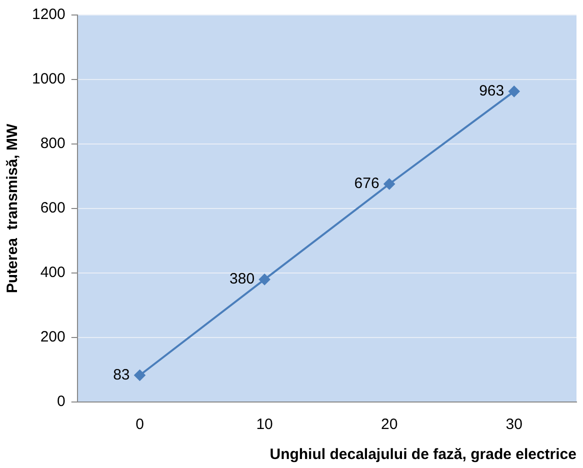 Image resolution: width=583 pixels, height=468 pixels. What do you see at coordinates (13, 208) in the screenshot?
I see `y-axis-title: Puterea transmisă, MW` at bounding box center [13, 208].